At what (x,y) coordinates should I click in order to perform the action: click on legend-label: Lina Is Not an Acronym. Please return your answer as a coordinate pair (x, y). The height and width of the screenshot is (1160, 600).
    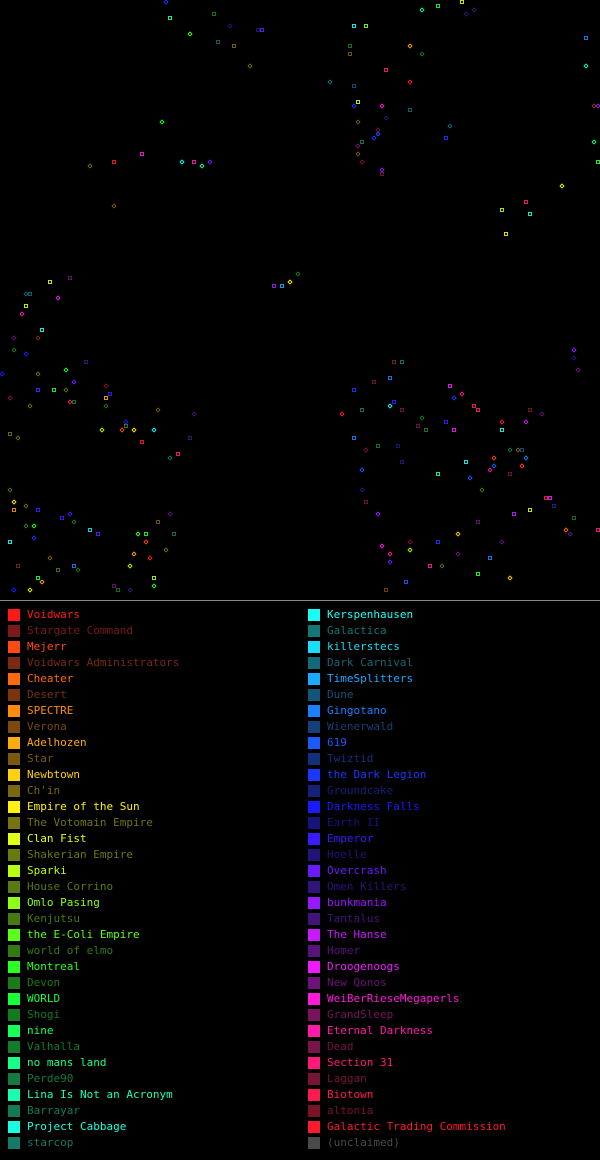
    Looking at the image, I should click on (100, 1094).